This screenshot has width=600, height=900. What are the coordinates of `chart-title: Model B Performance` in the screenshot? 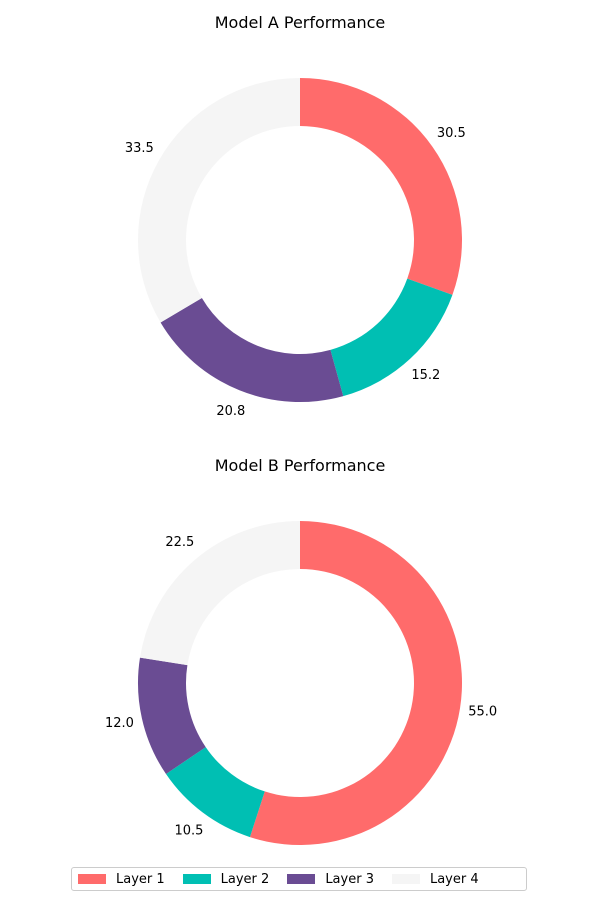 It's located at (300, 465).